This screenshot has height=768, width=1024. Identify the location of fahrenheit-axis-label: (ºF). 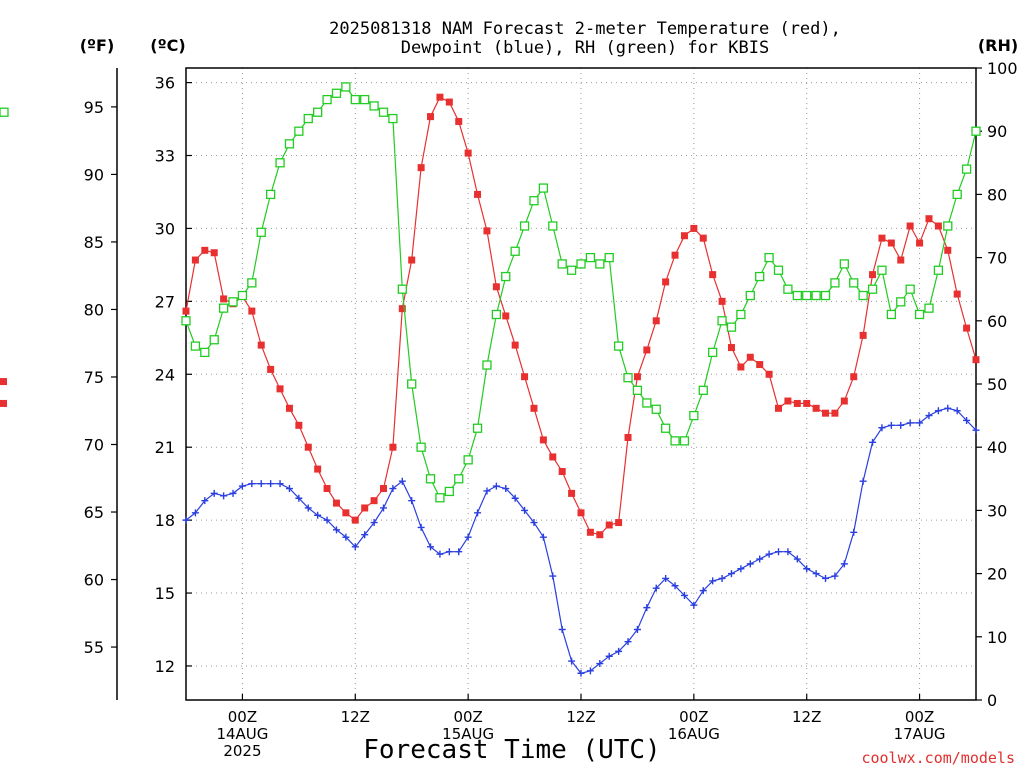
(97, 45).